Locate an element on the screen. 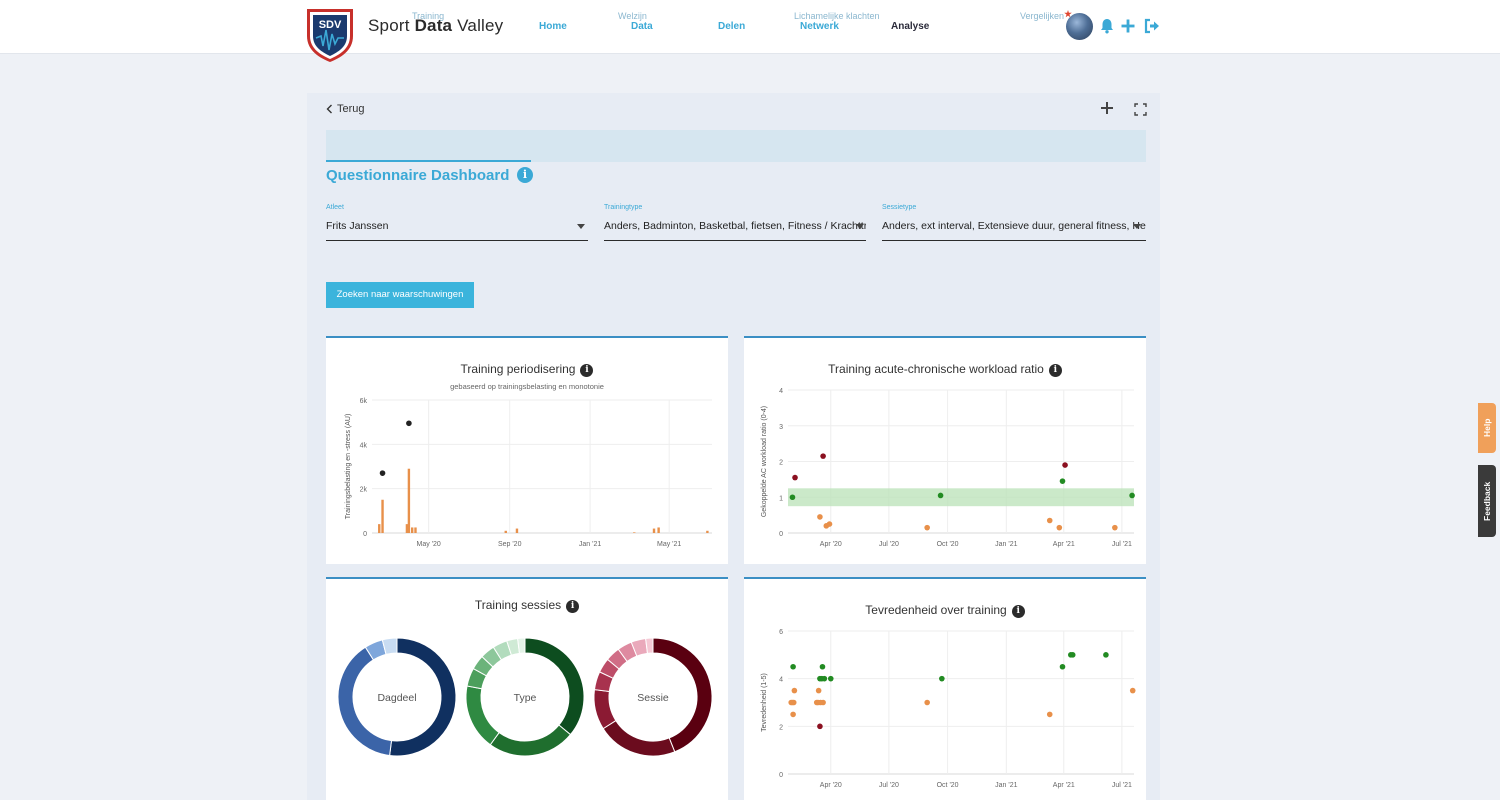  search-warnings-button: Zoeken naar waarschuwingen is located at coordinates (400, 295).